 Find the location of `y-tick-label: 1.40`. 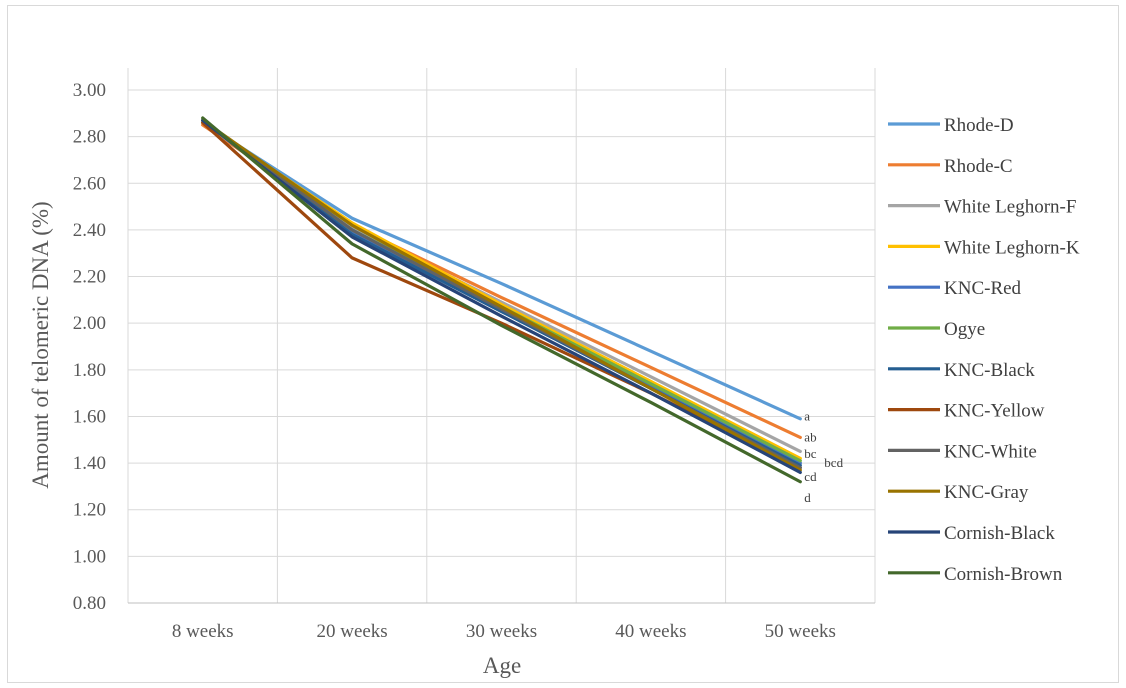

y-tick-label: 1.40 is located at coordinates (89, 463).